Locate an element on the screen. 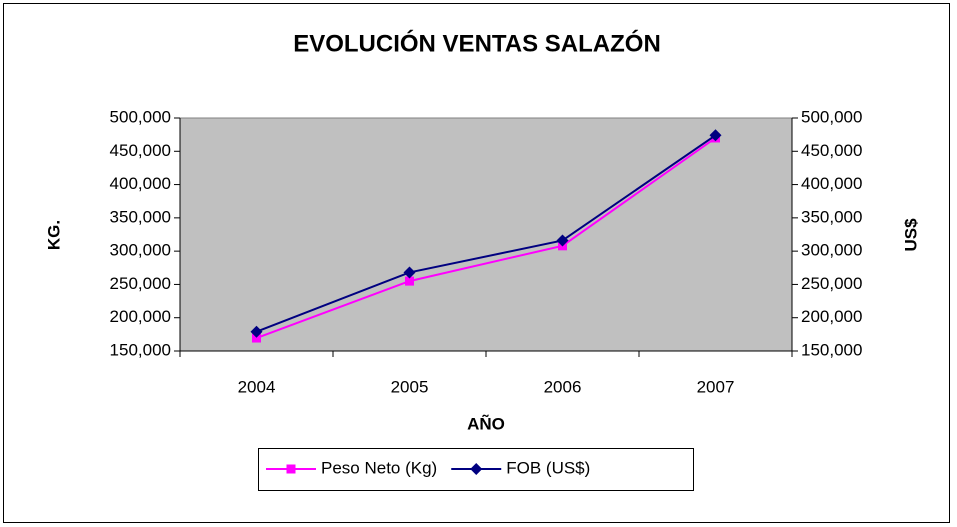 This screenshot has width=957, height=527. legend-label: Peso Neto (Kg) is located at coordinates (379, 467).